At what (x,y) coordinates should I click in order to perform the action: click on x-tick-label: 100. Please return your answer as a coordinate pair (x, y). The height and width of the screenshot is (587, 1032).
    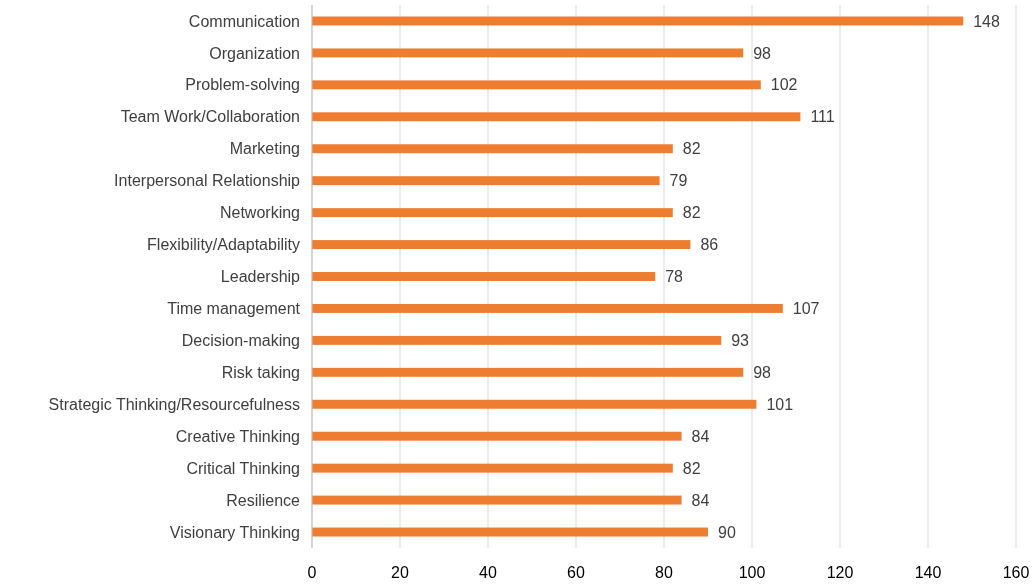
    Looking at the image, I should click on (752, 572).